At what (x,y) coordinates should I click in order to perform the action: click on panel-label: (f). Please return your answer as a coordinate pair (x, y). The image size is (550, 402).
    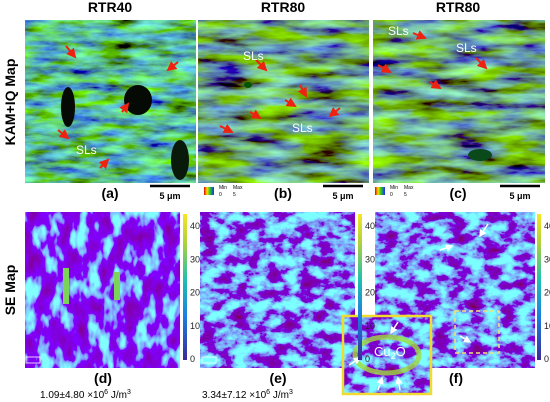
    Looking at the image, I should click on (456, 378).